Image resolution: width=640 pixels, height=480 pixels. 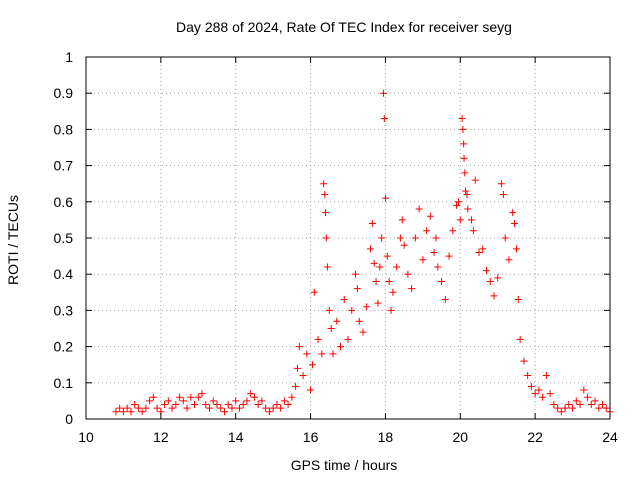 What do you see at coordinates (344, 465) in the screenshot?
I see `x-axis-label: GPS time / hours` at bounding box center [344, 465].